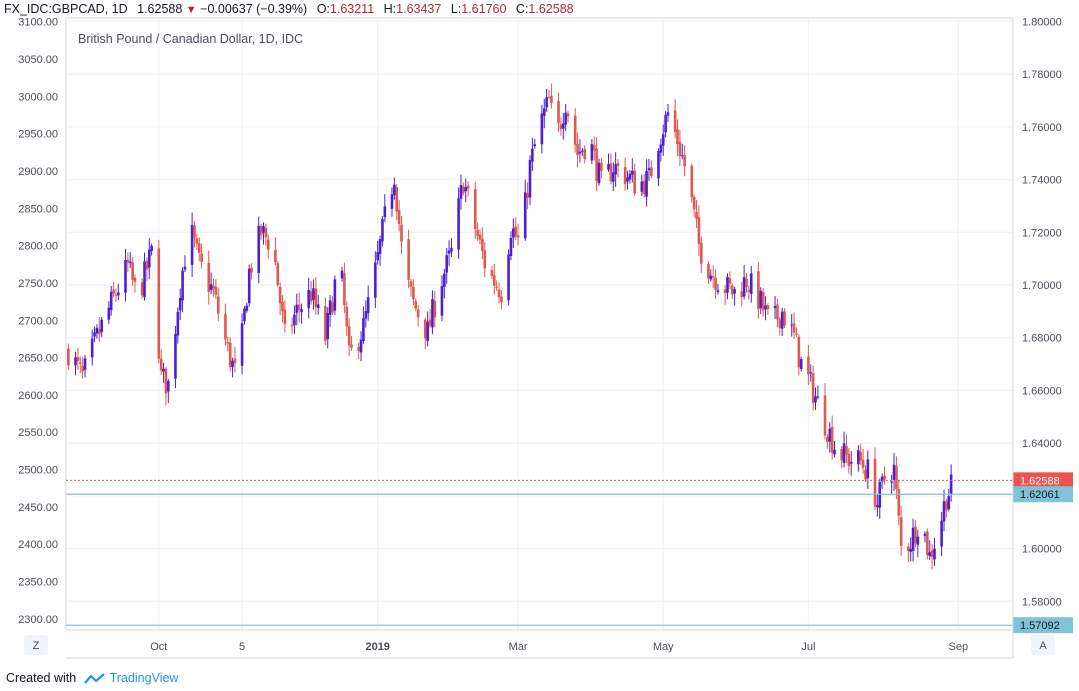  What do you see at coordinates (190, 39) in the screenshot?
I see `chart-title: British Pound / Canadian Dollar, 1D, IDC` at bounding box center [190, 39].